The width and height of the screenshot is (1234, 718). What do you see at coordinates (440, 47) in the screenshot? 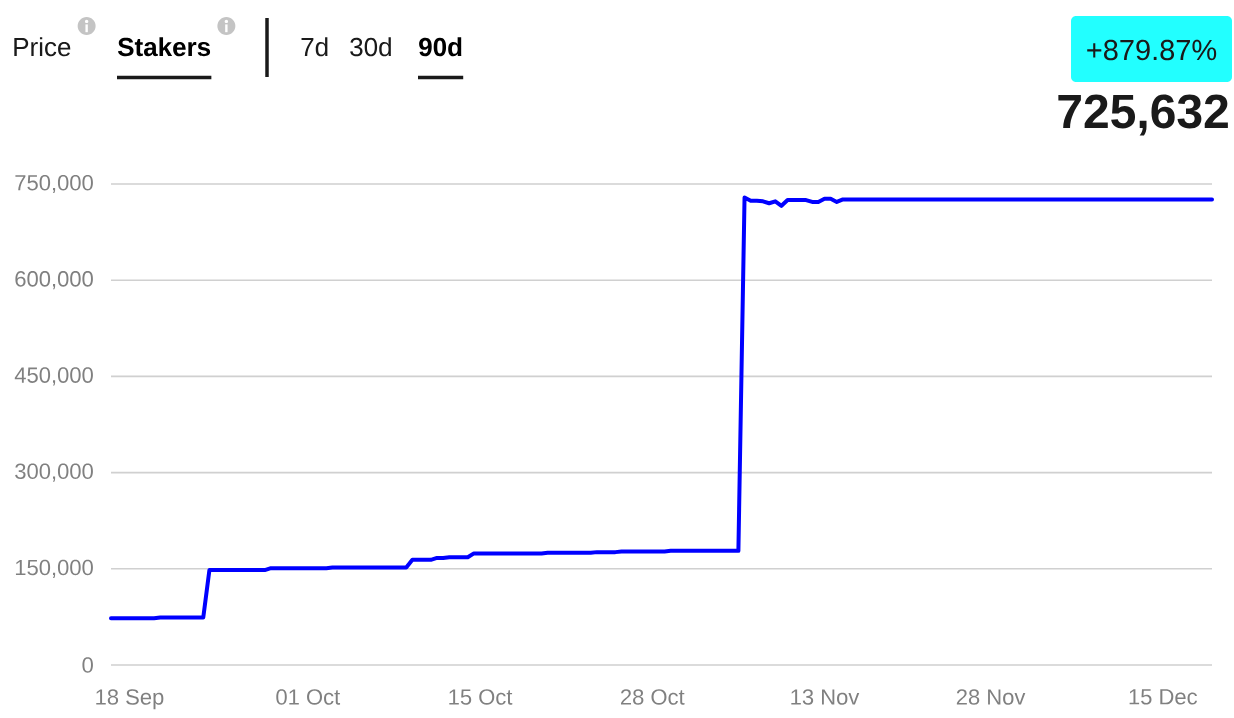
I see `text: 90d` at bounding box center [440, 47].